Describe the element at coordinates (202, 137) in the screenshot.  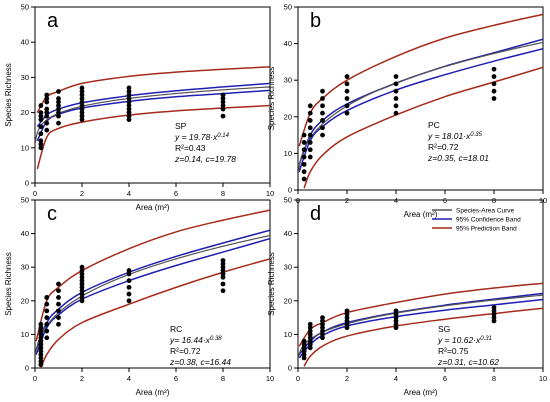
I see `equation-label: y = 19.78·x0.14` at that location.